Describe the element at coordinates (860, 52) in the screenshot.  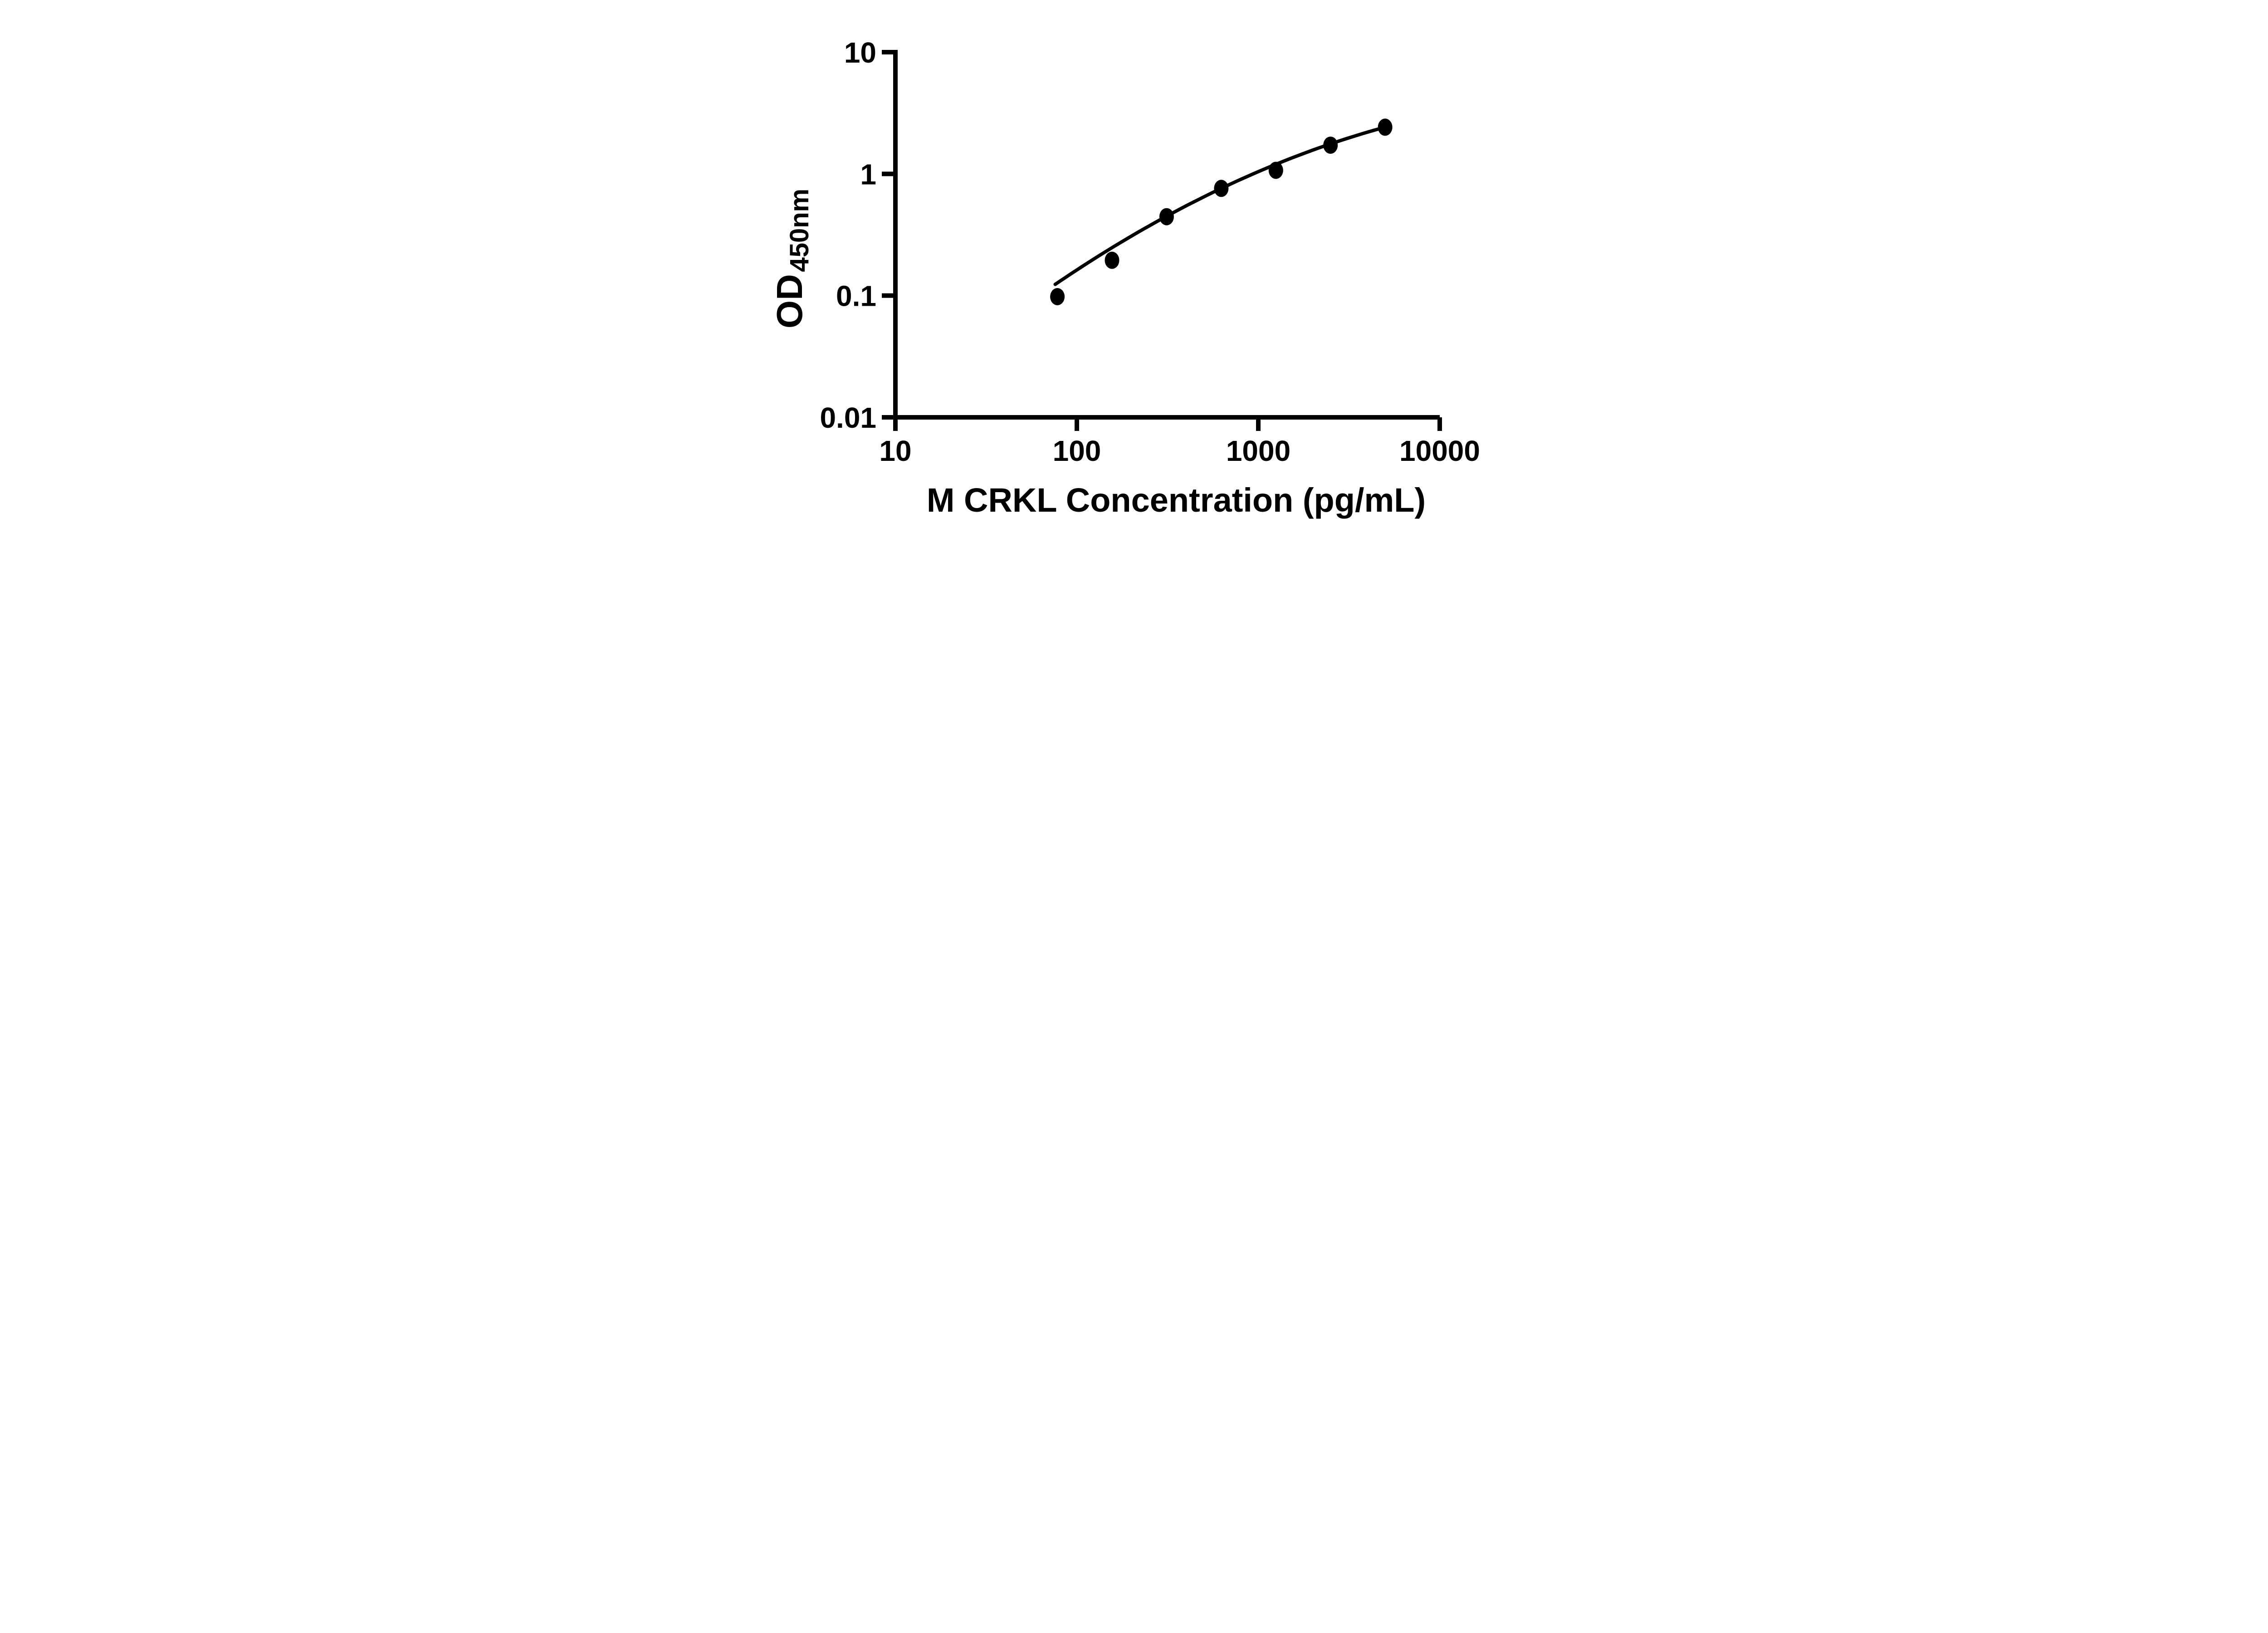
I see `y-tick-label-10: 10` at that location.